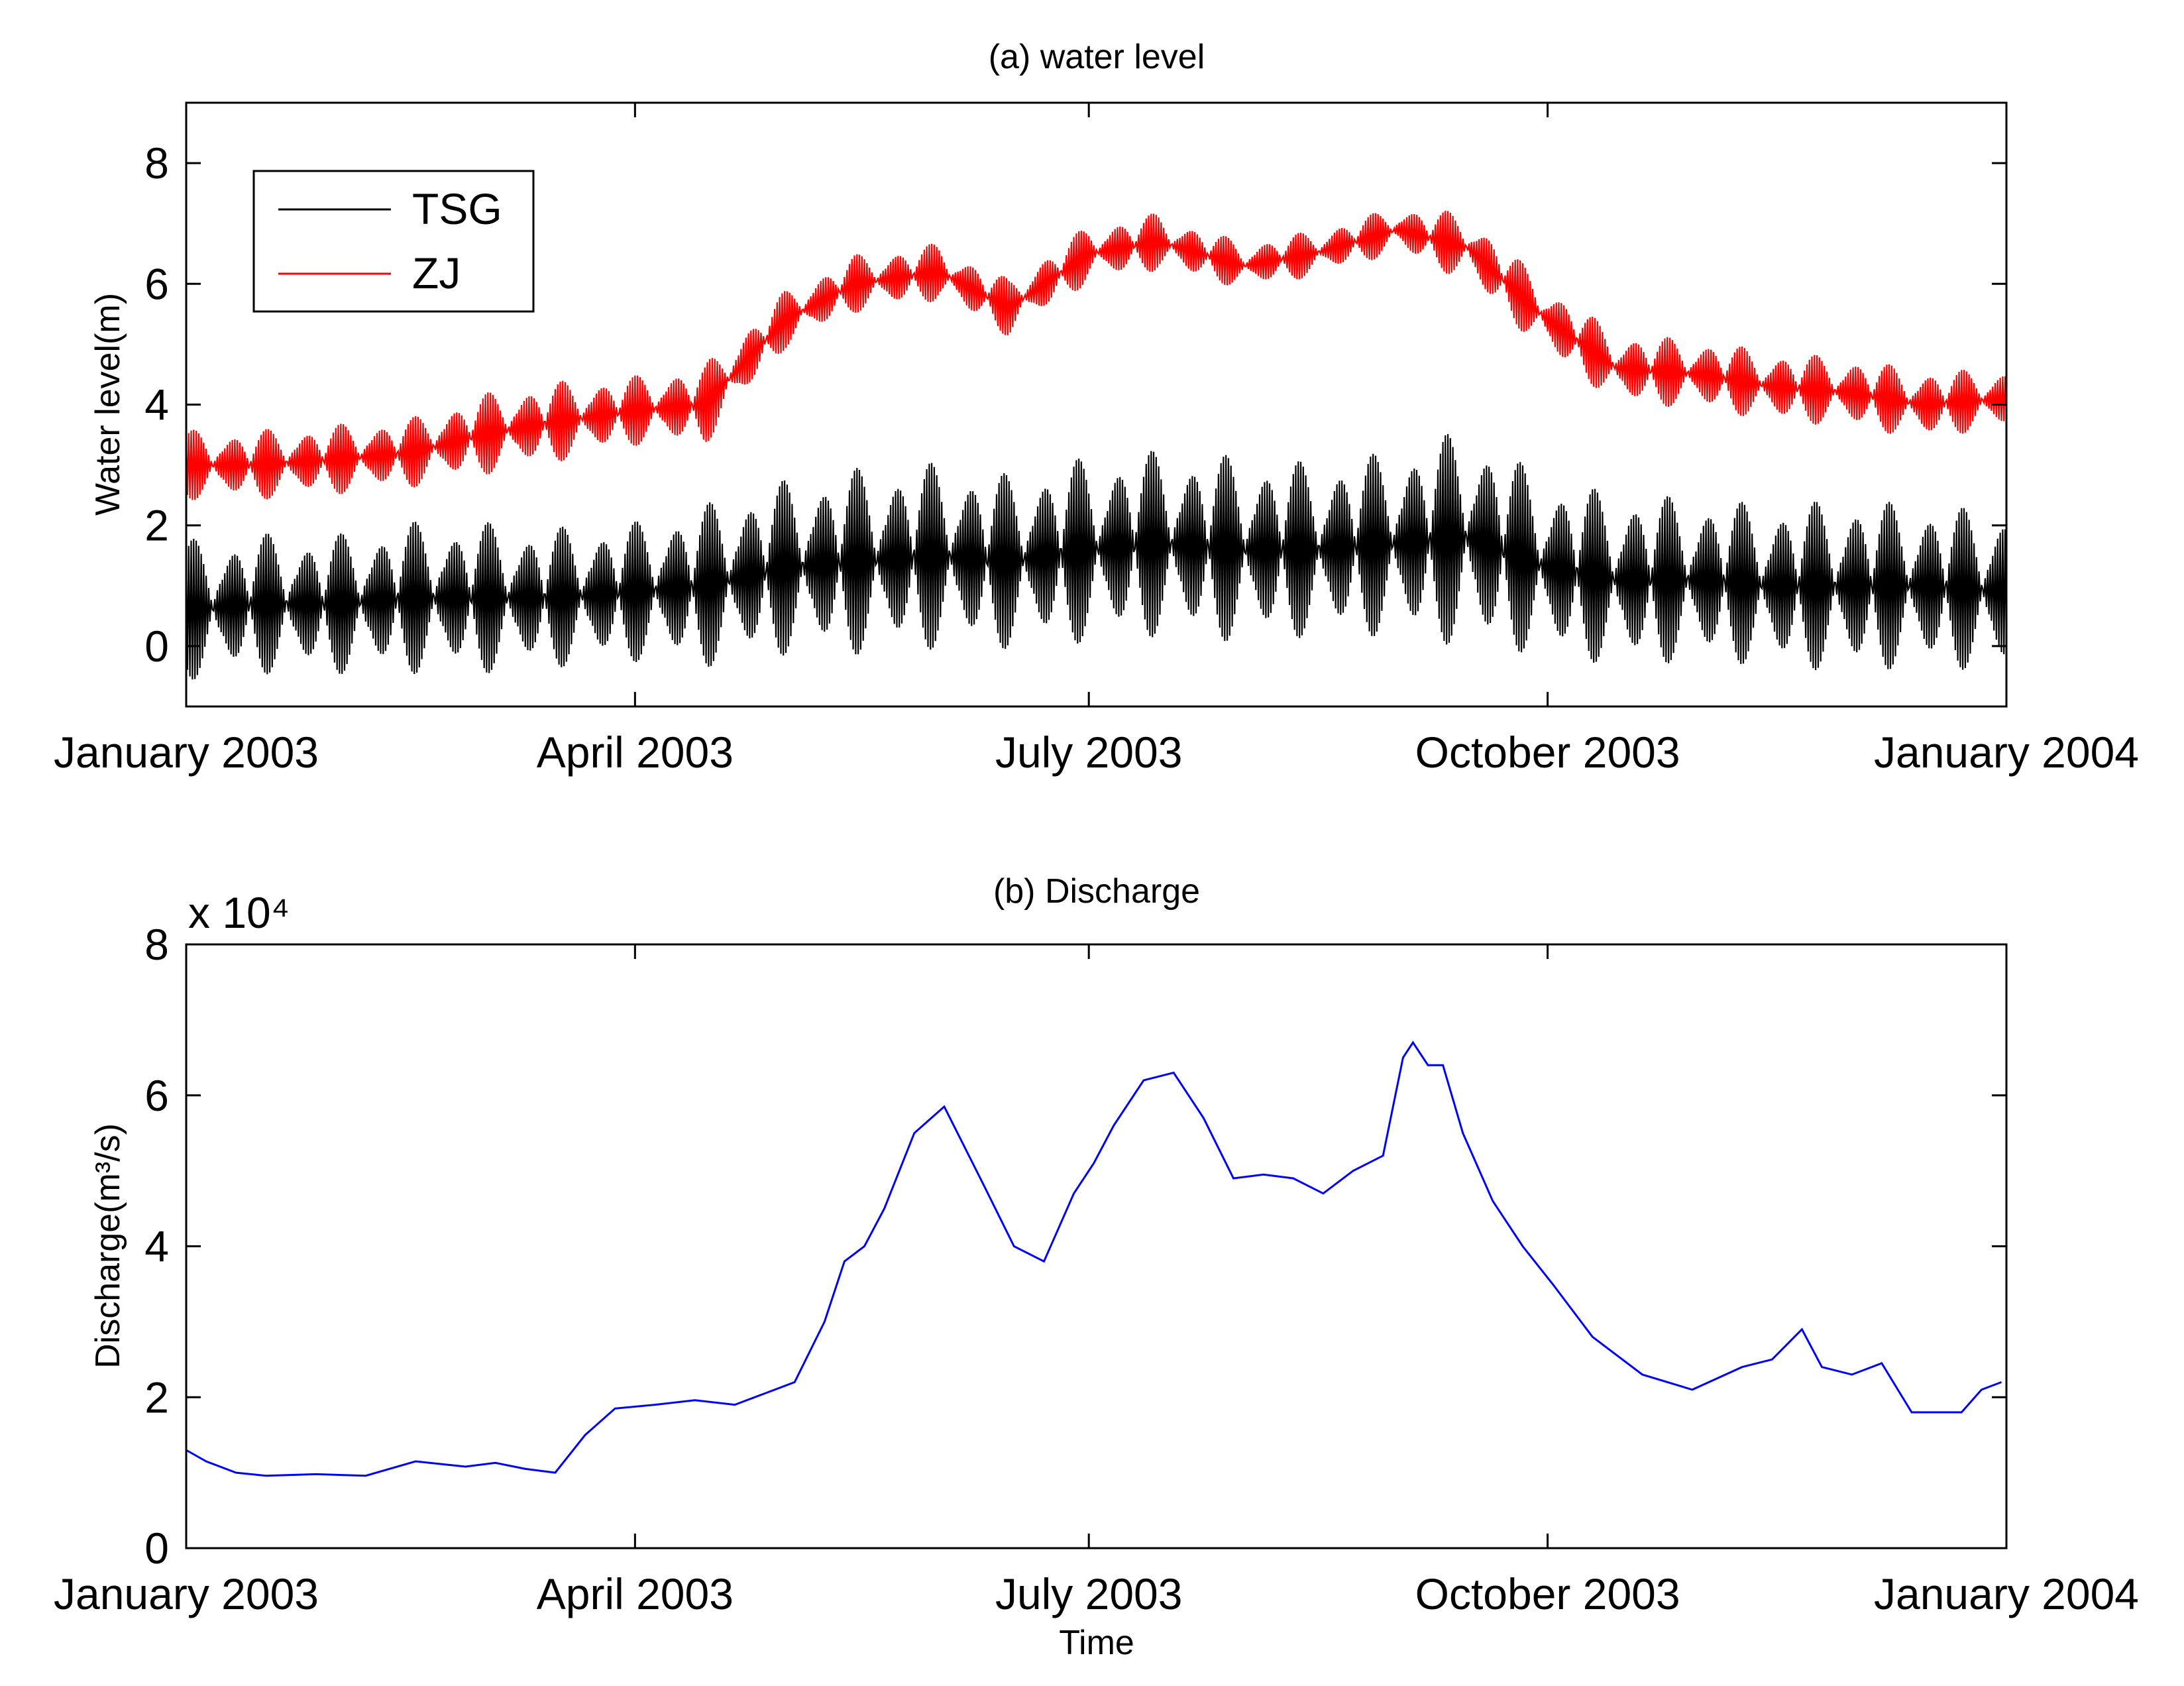 The height and width of the screenshot is (1686, 2184). Describe the element at coordinates (186, 1593) in the screenshot. I see `discharge-x-tick-label: January 2003` at that location.